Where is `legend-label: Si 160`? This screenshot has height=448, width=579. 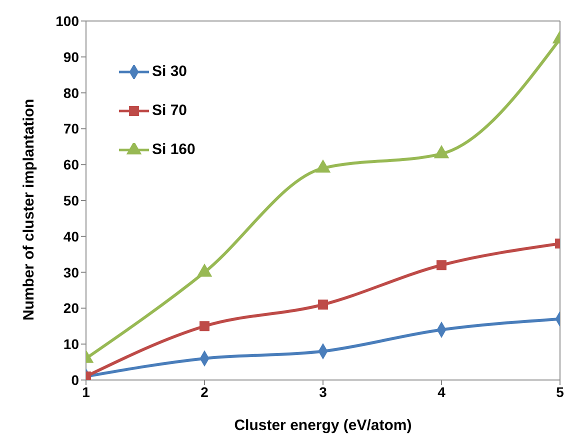
legend-label: Si 160 is located at coordinates (174, 149).